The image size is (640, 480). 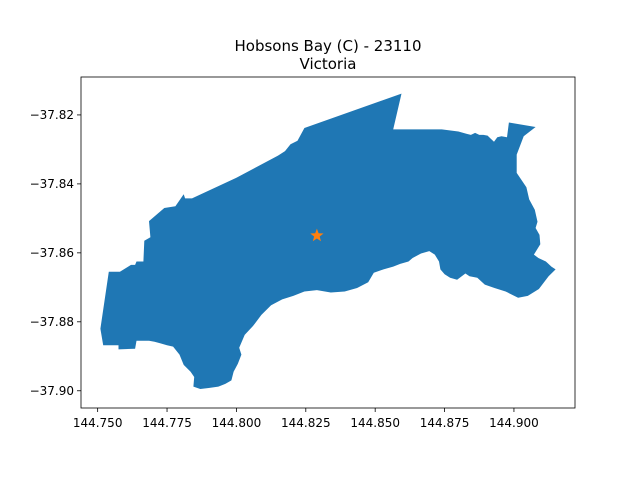 What do you see at coordinates (328, 64) in the screenshot?
I see `map-subtitle: Victoria` at bounding box center [328, 64].